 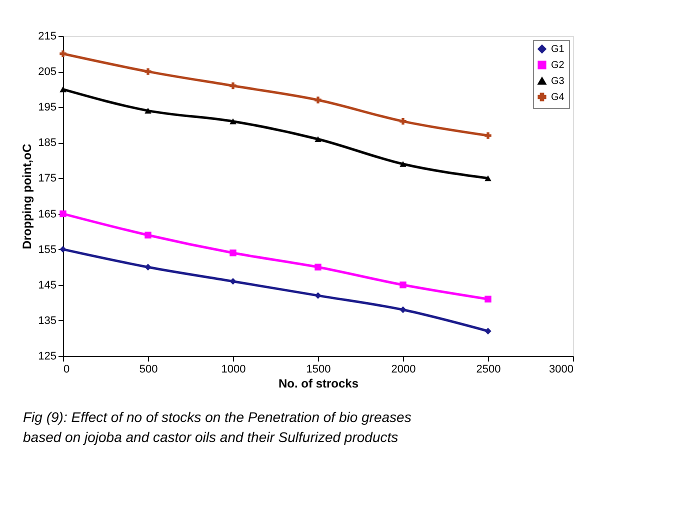 What do you see at coordinates (558, 81) in the screenshot?
I see `legend-label: G3` at bounding box center [558, 81].